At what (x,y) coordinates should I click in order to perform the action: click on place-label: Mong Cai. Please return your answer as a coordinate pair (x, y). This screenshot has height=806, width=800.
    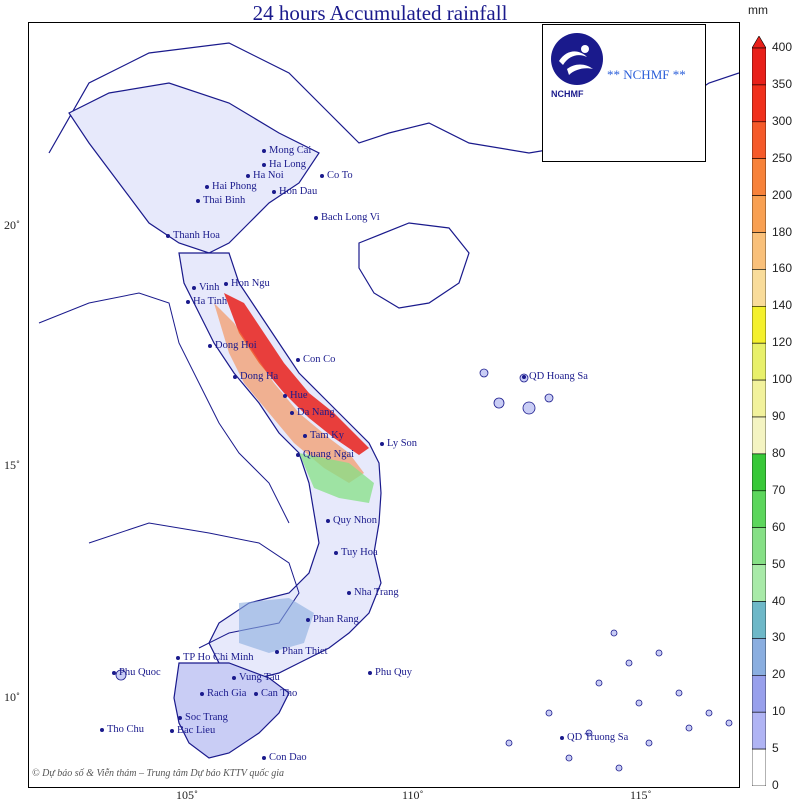
    Looking at the image, I should click on (286, 150).